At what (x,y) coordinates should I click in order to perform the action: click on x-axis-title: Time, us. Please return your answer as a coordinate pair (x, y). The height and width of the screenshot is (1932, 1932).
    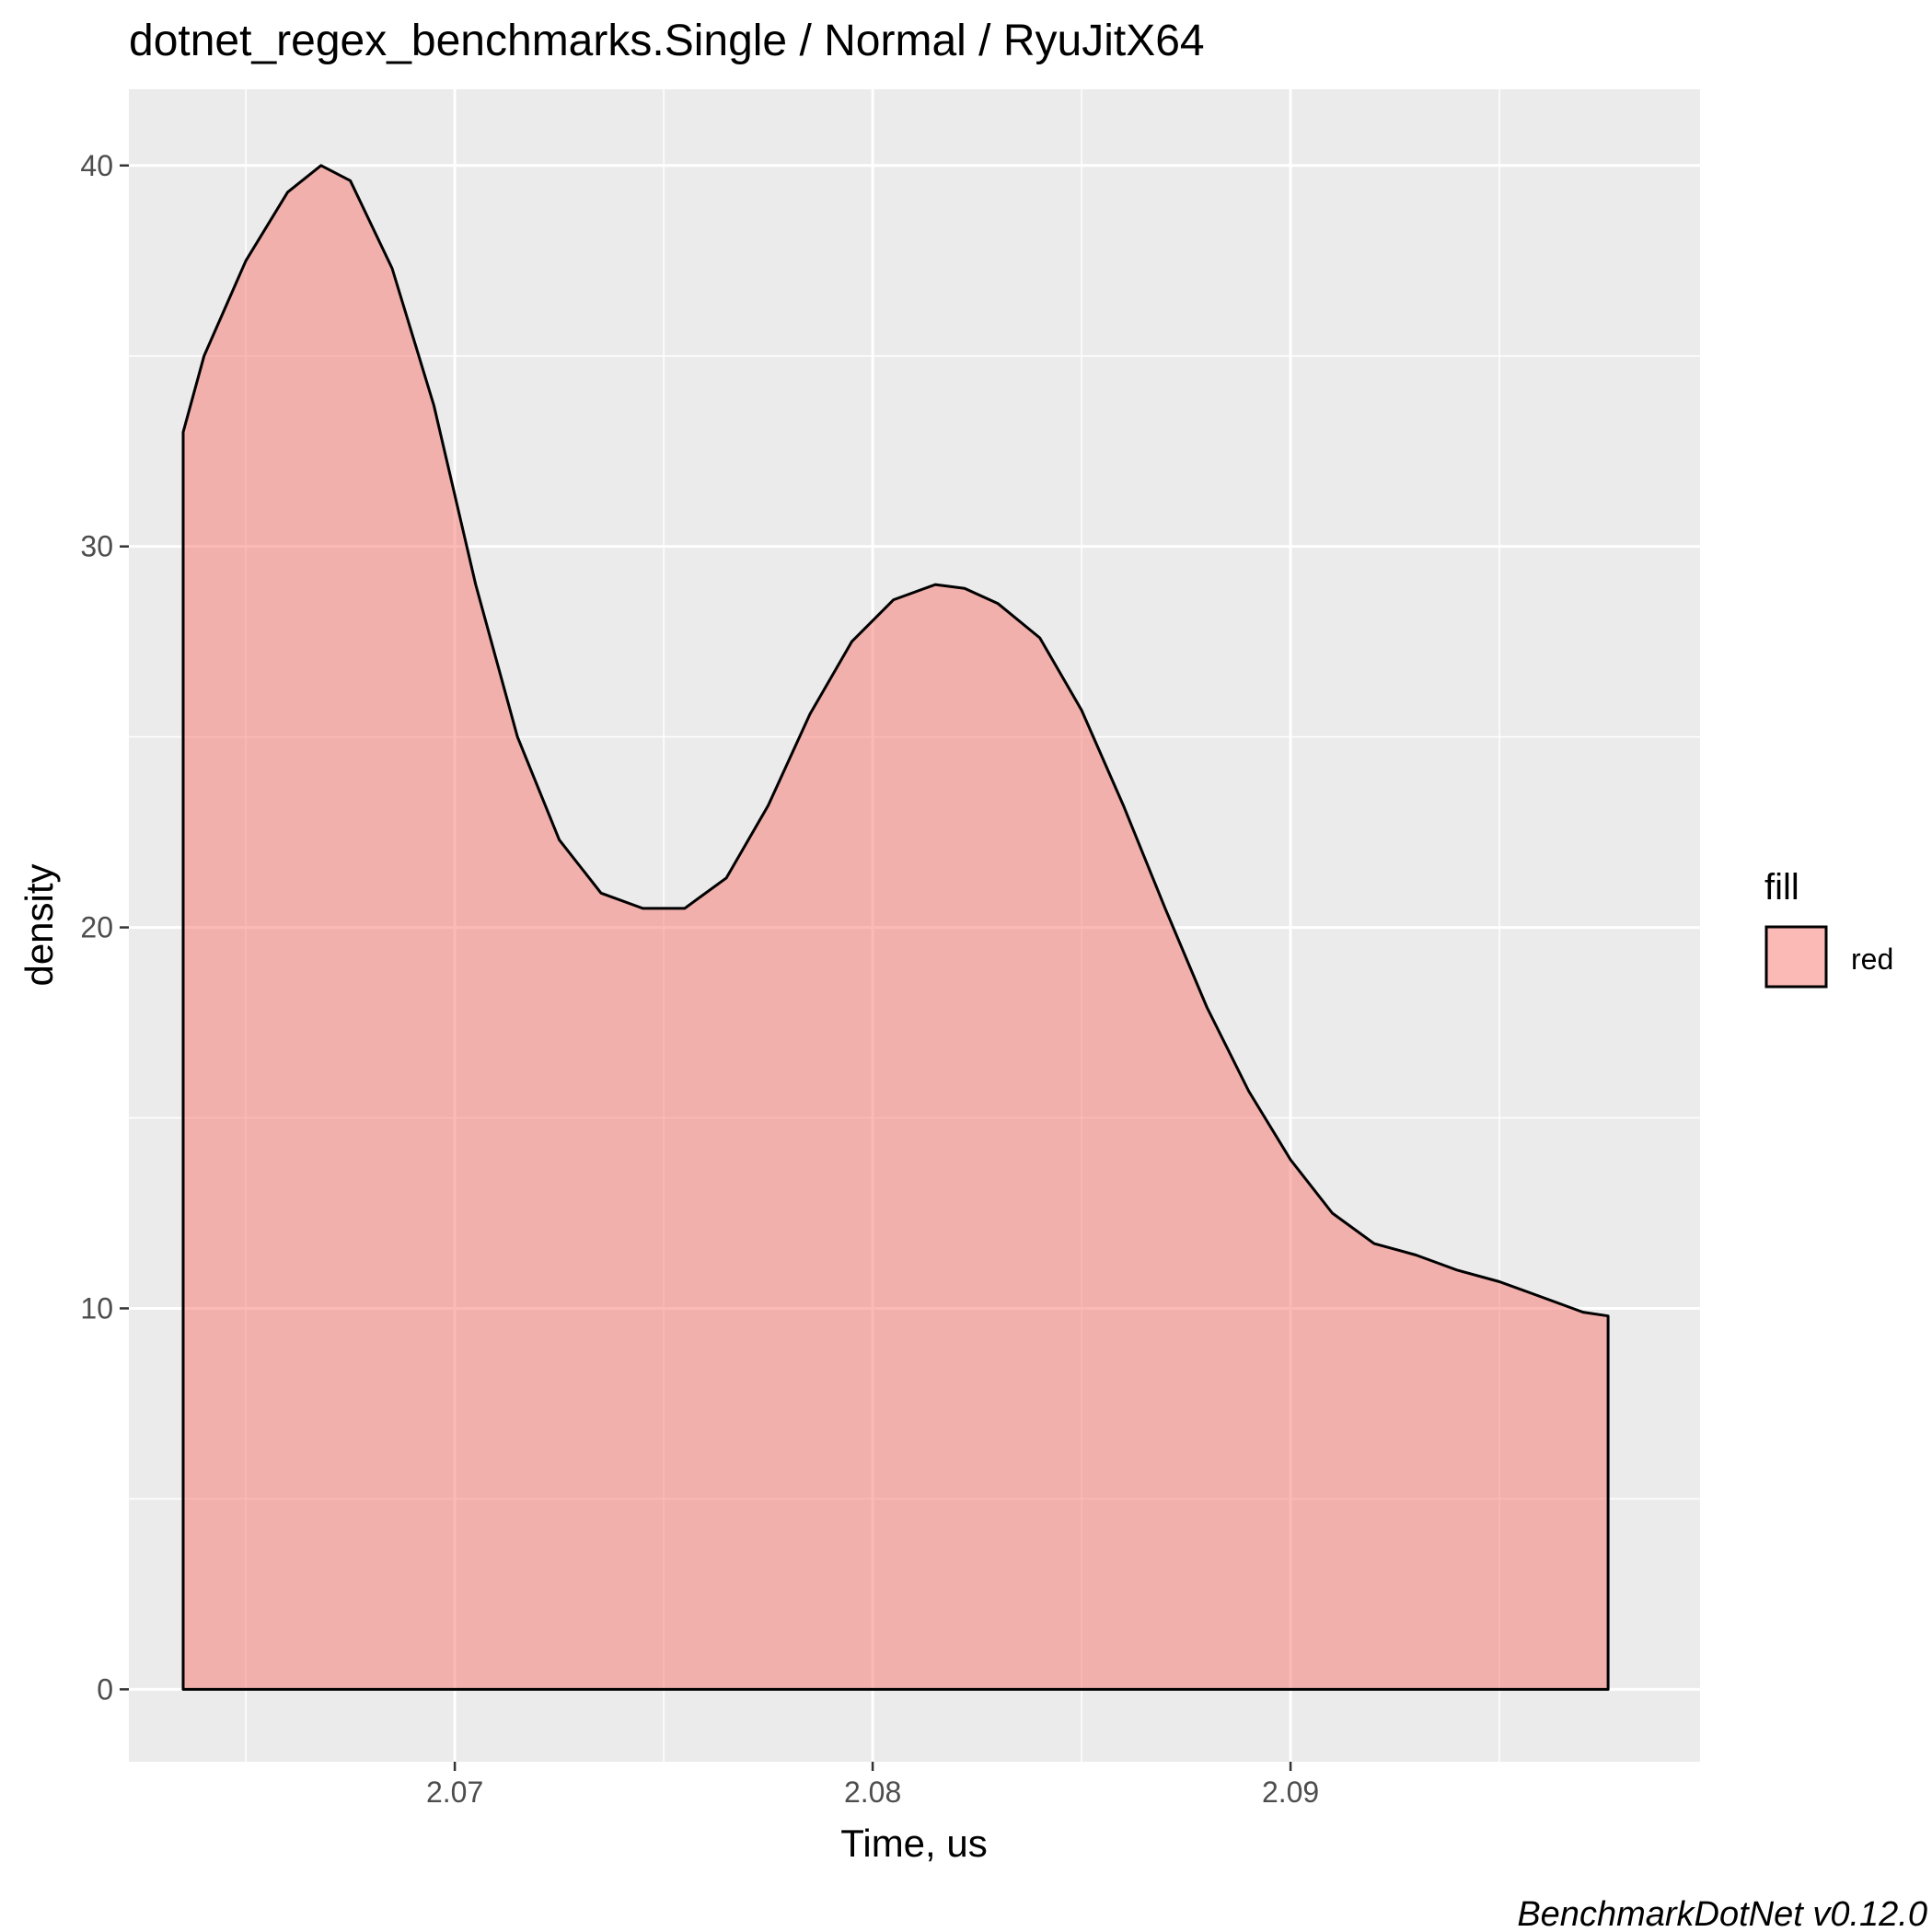
    Looking at the image, I should click on (914, 1844).